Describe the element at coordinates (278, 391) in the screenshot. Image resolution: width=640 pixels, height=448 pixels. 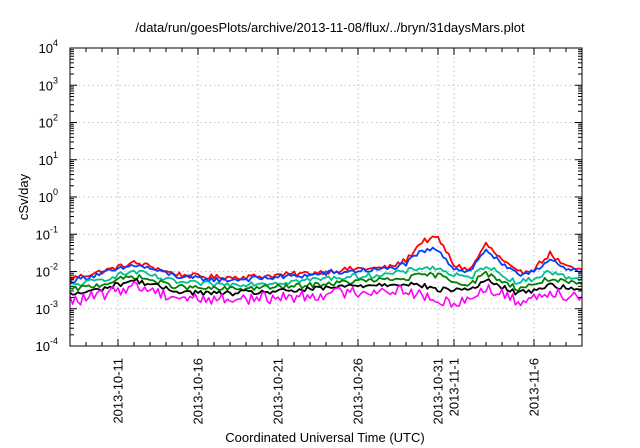
I see `x-tick-label: 2013-10-21` at that location.